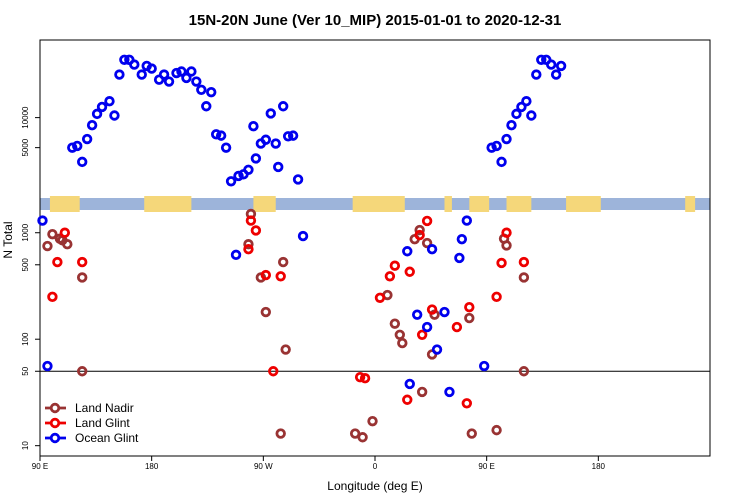 The width and height of the screenshot is (750, 500). Describe the element at coordinates (25, 117) in the screenshot. I see `y-tick-label: 10000` at that location.